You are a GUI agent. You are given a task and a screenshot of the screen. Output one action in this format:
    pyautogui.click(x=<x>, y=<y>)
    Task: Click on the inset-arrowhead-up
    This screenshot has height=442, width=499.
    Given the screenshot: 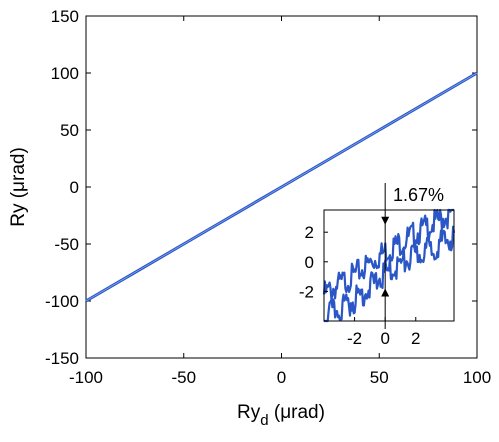 What is the action you would take?
    pyautogui.click(x=385, y=292)
    